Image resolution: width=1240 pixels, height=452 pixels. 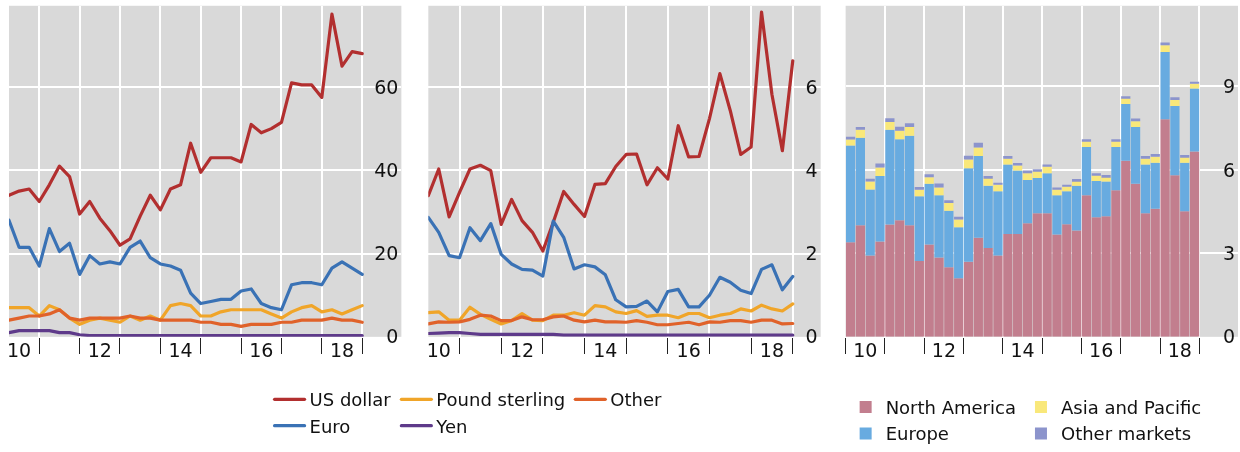 I want to click on legend-label: Yen, so click(x=451, y=426).